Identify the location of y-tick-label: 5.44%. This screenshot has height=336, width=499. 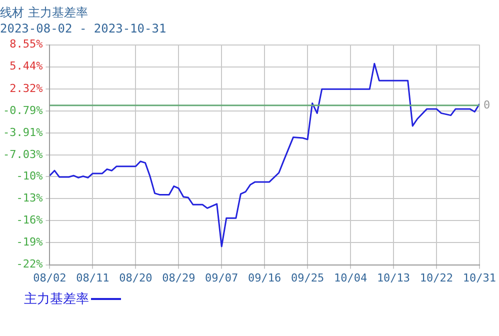
(27, 66).